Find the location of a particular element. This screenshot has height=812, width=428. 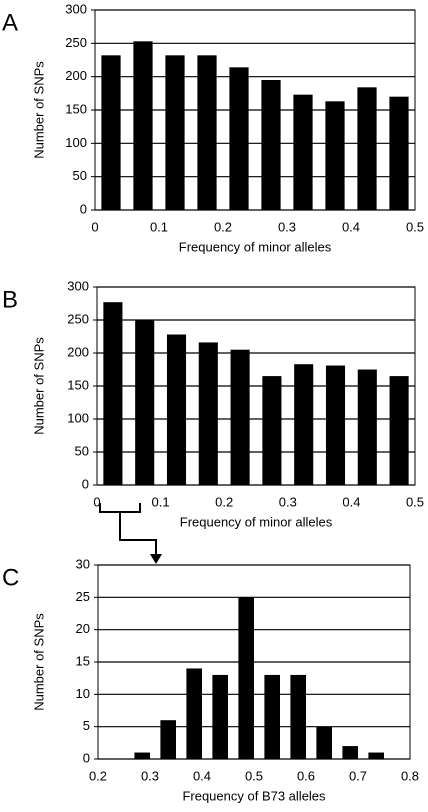

y-tick-label: 15 is located at coordinates (83, 660).